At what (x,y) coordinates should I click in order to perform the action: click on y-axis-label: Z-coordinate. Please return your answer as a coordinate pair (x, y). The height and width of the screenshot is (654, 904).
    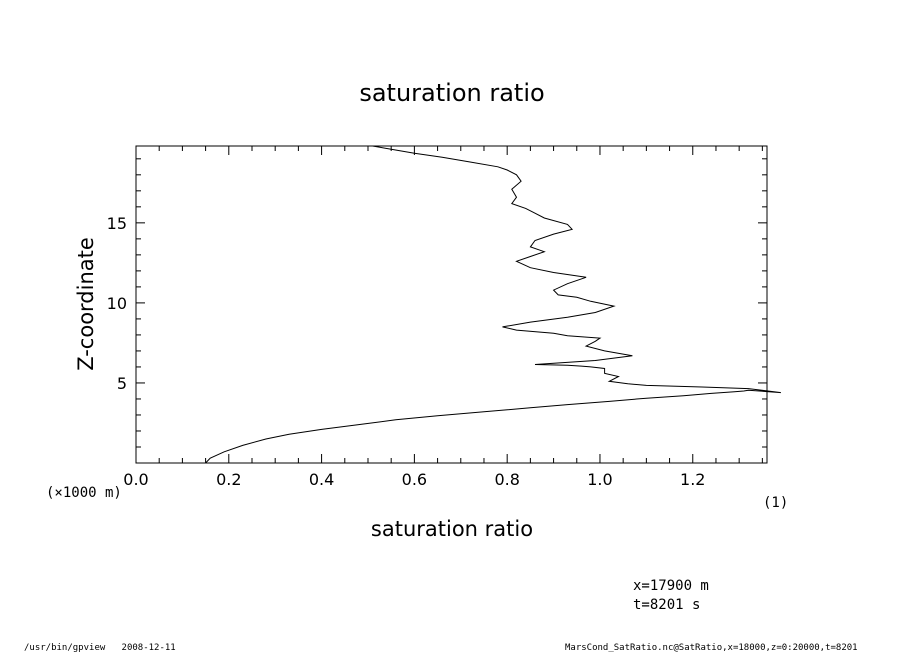
    Looking at the image, I should click on (86, 304).